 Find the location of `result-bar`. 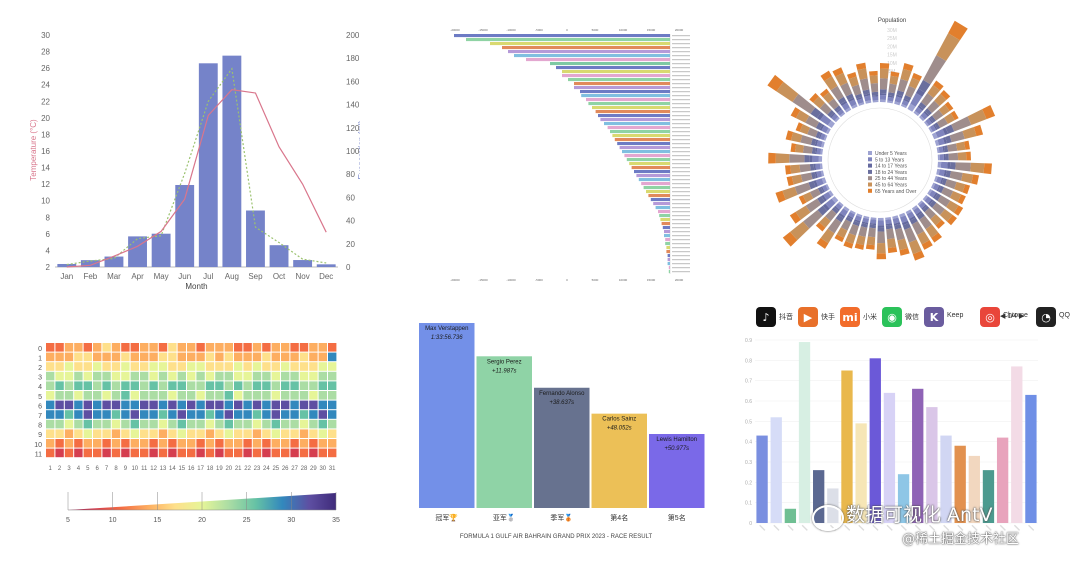

result-bar is located at coordinates (447, 415).